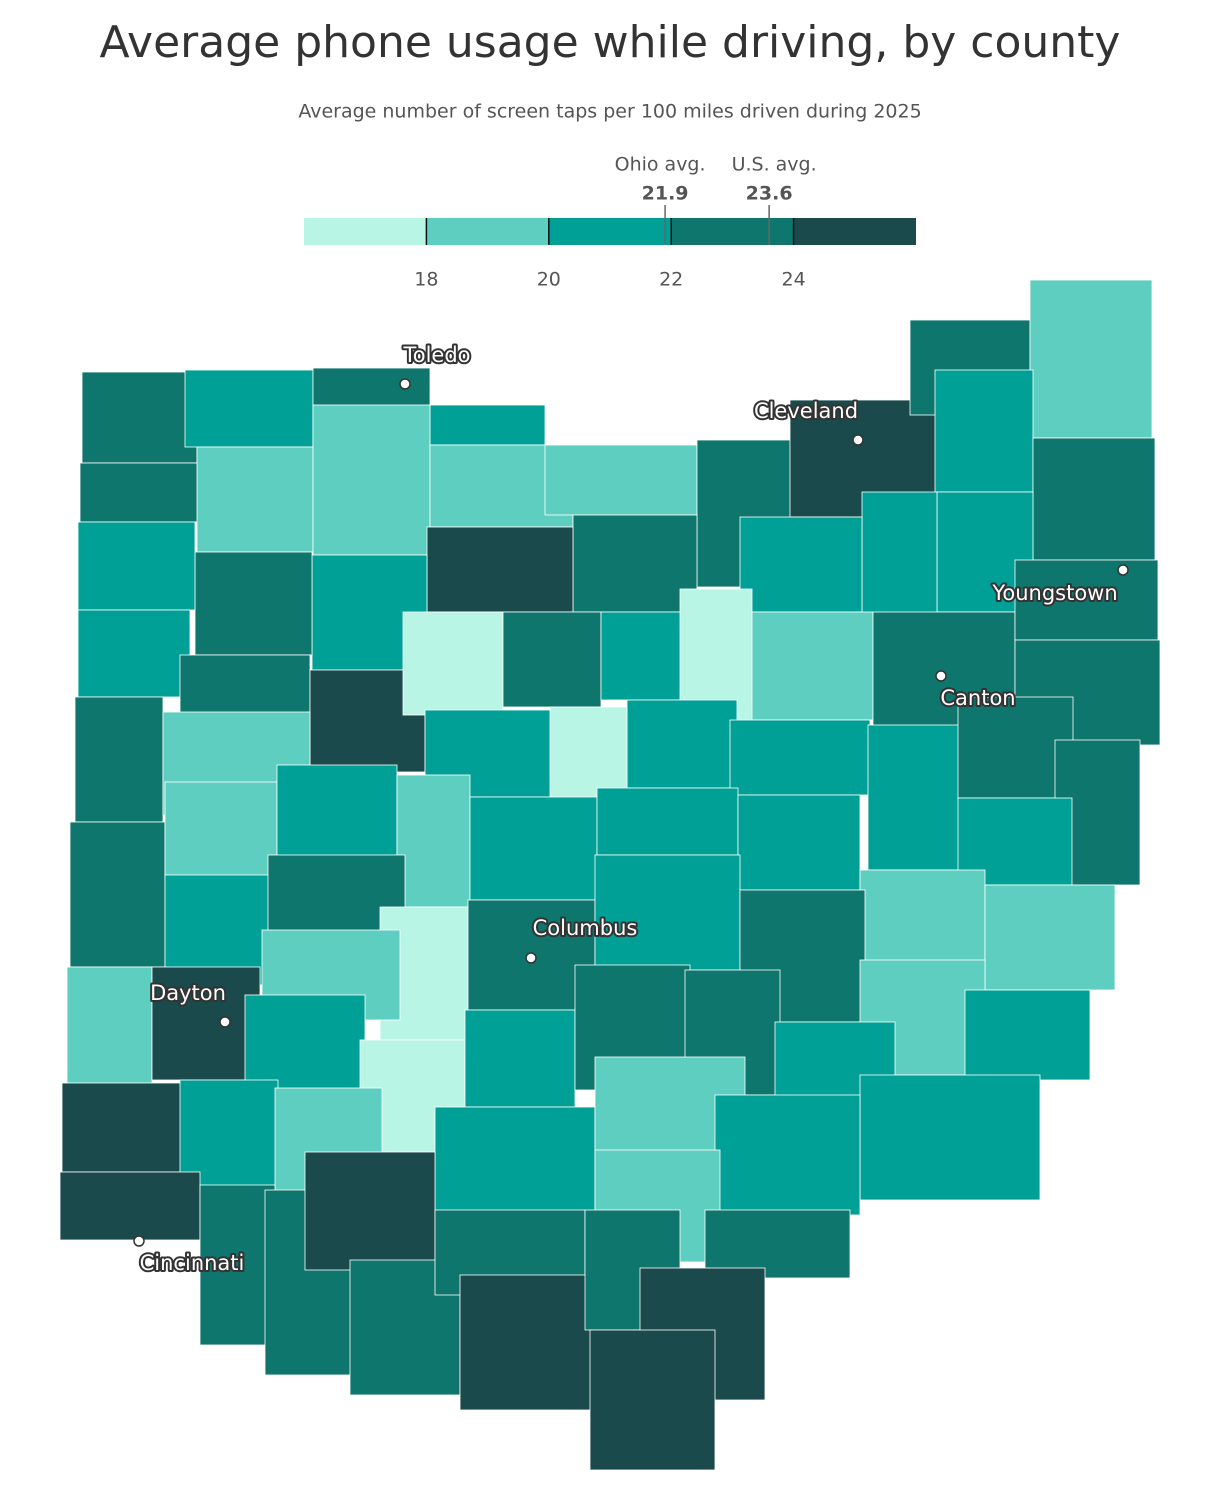 This screenshot has width=1220, height=1488. What do you see at coordinates (585, 928) in the screenshot?
I see `city-label: Columbus` at bounding box center [585, 928].